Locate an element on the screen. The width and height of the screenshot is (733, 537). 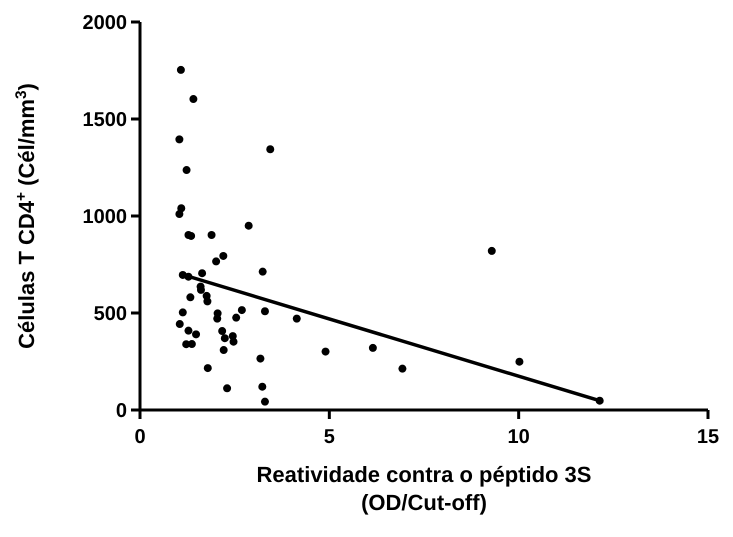
x-tick-label: 0 is located at coordinates (140, 437).